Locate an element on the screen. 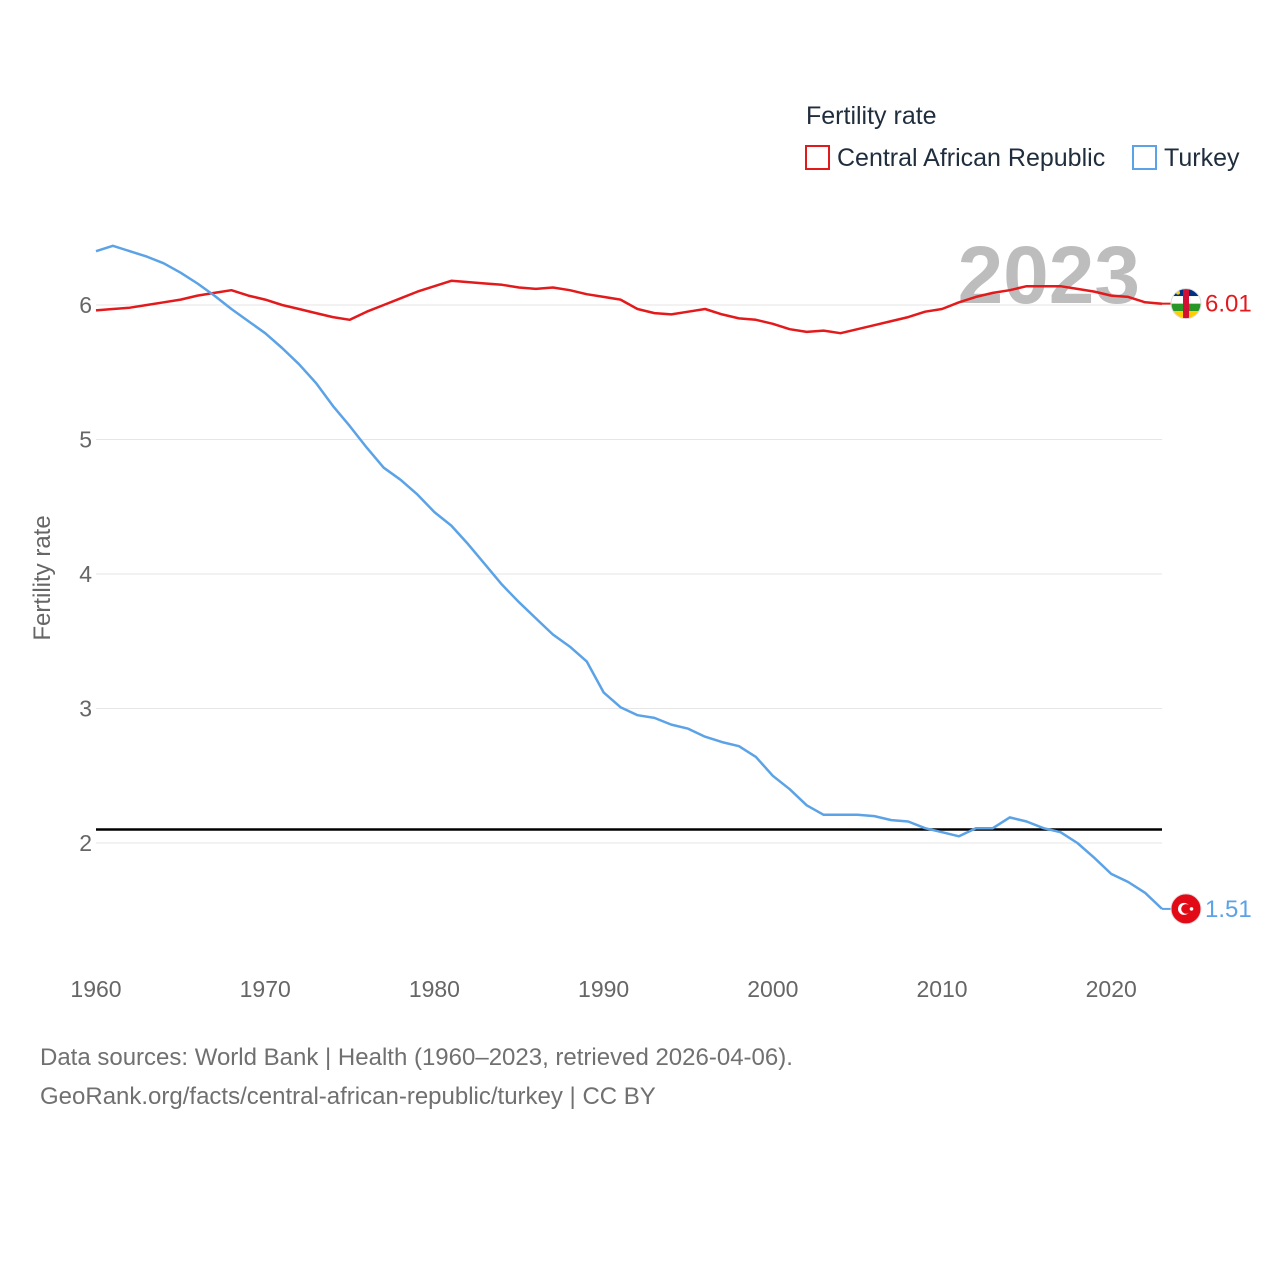  x-tick-label: 1970 is located at coordinates (265, 989).